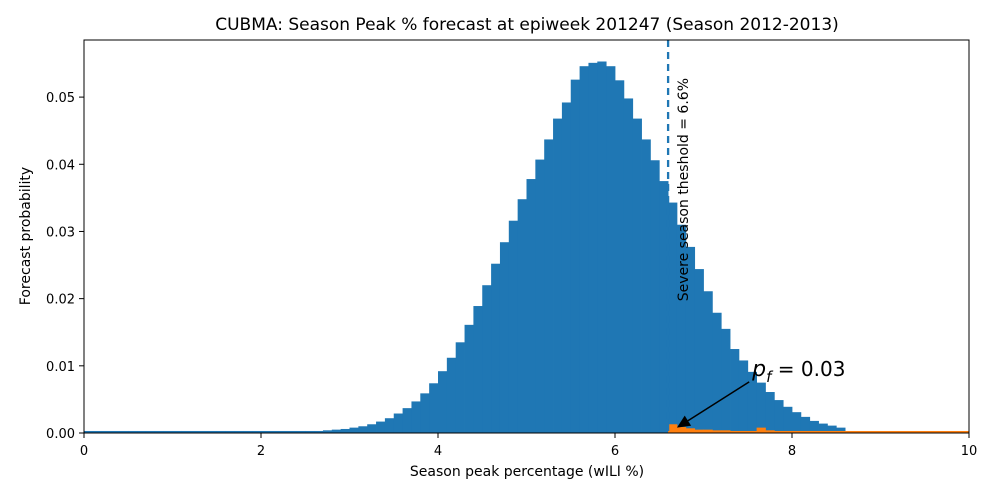  I want to click on y-tick-label: 0.05, so click(60, 98).